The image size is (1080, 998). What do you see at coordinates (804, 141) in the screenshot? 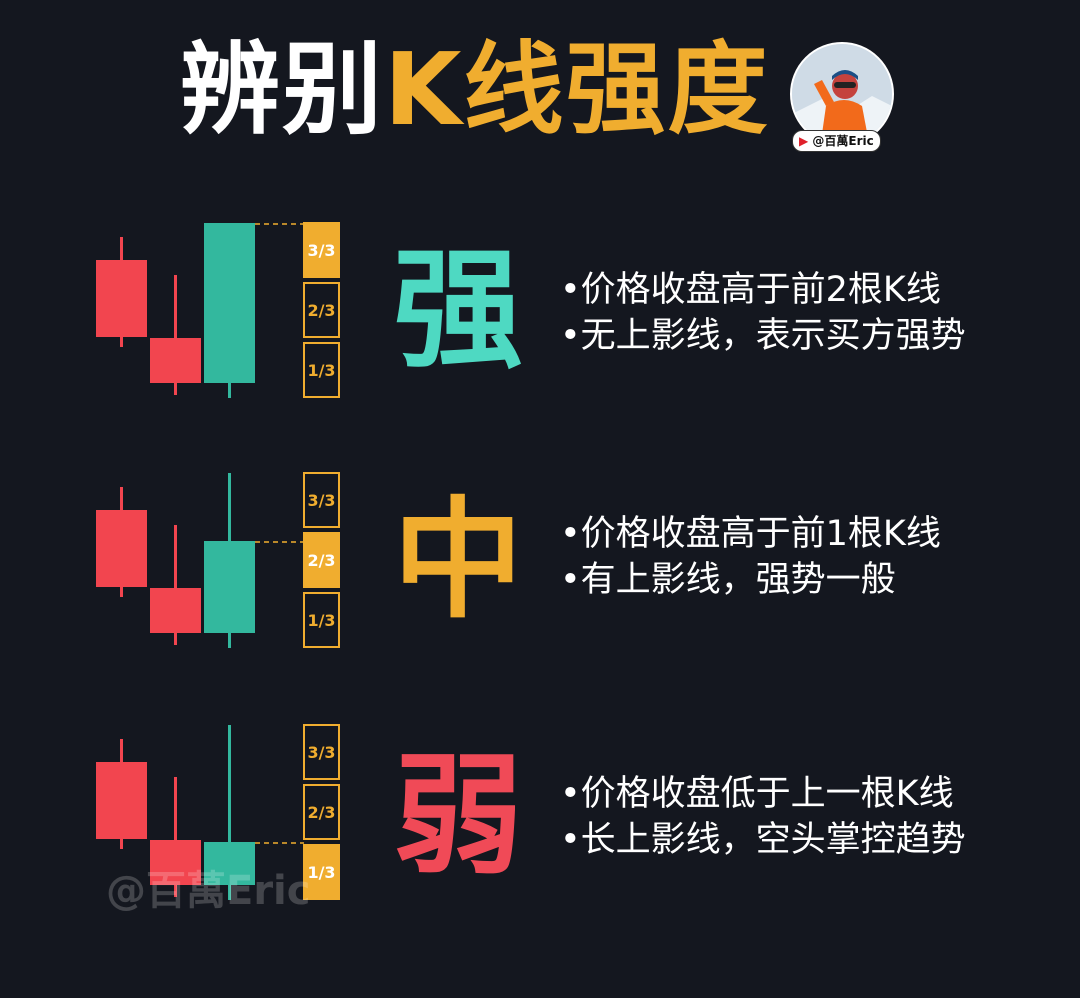
I see `platform-icon: ▶` at bounding box center [804, 141].